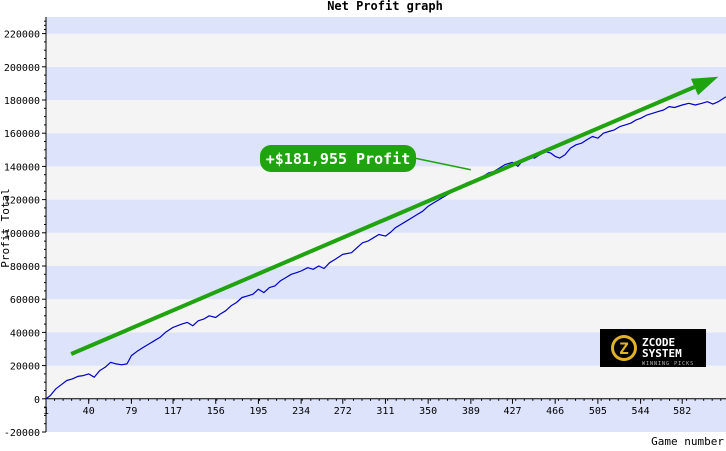  Describe the element at coordinates (512, 411) in the screenshot. I see `x-tick-label: 427` at that location.